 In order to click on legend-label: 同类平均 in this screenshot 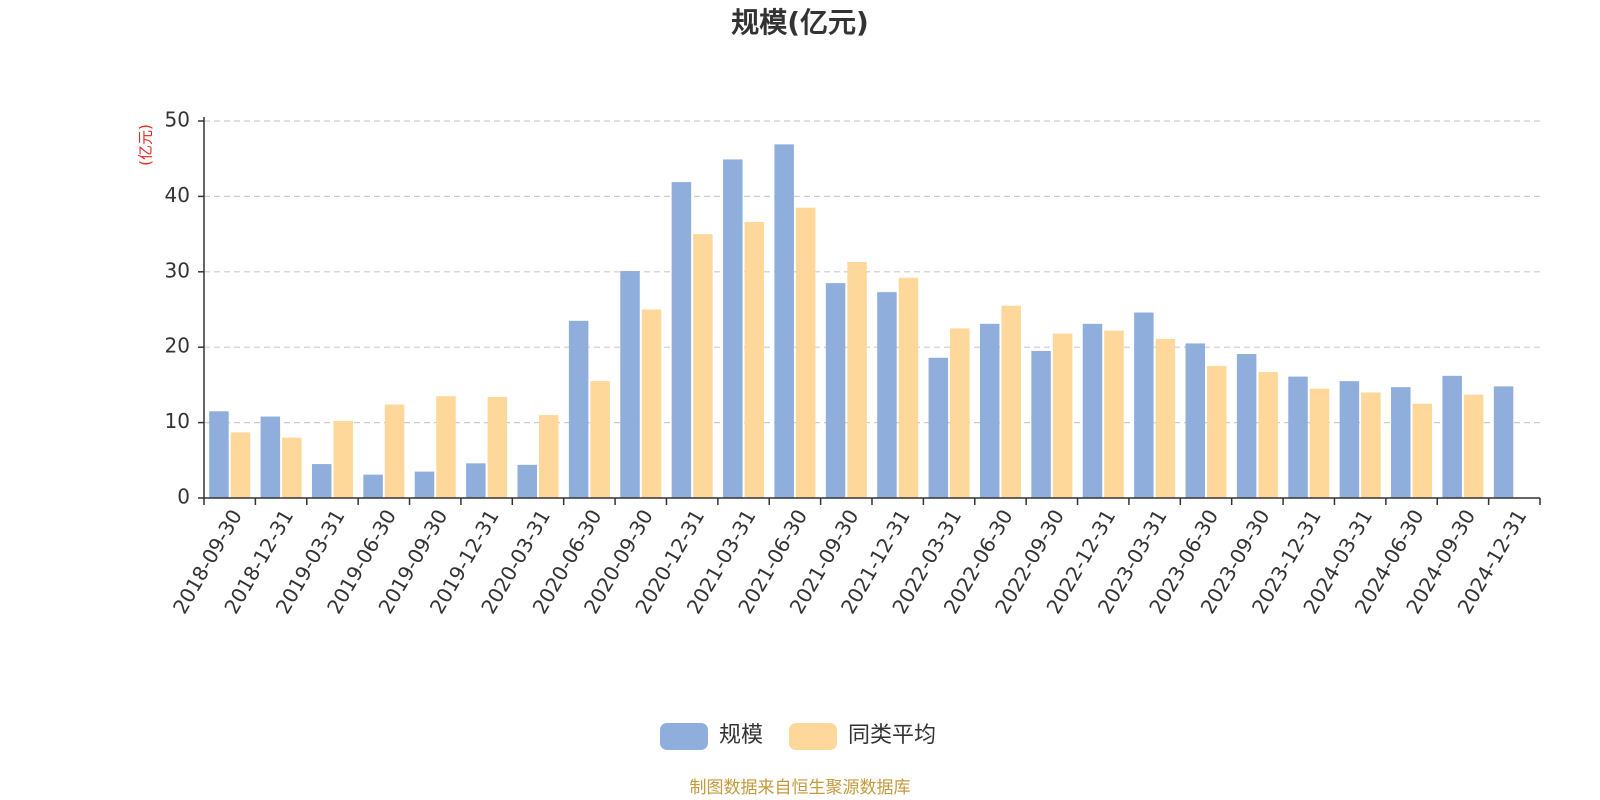, I will do `click(892, 735)`.